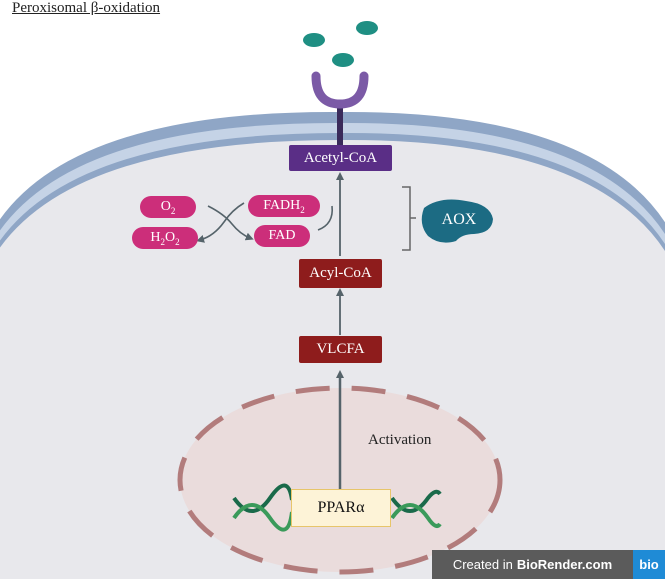 The image size is (665, 579). I want to click on o2-label: O2, so click(168, 207).